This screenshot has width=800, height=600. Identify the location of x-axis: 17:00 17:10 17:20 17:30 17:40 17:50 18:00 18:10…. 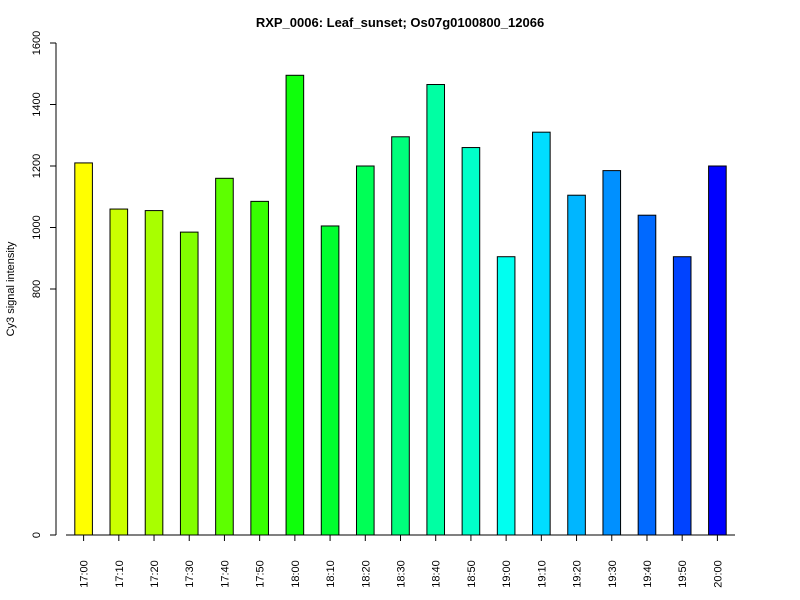
(400, 561).